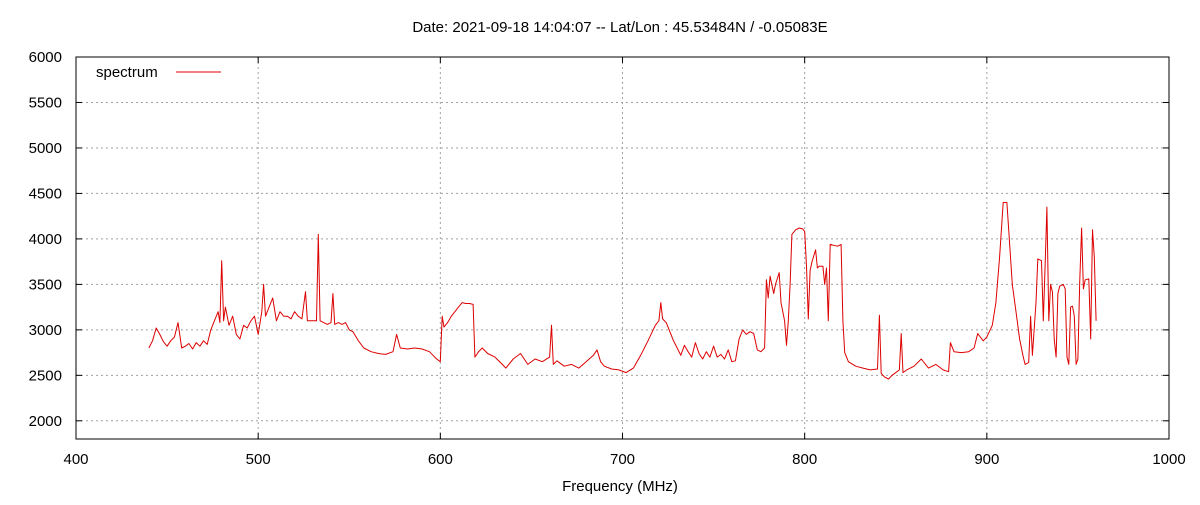 Image resolution: width=1200 pixels, height=505 pixels. What do you see at coordinates (75, 459) in the screenshot?
I see `x-tick-label: 400` at bounding box center [75, 459].